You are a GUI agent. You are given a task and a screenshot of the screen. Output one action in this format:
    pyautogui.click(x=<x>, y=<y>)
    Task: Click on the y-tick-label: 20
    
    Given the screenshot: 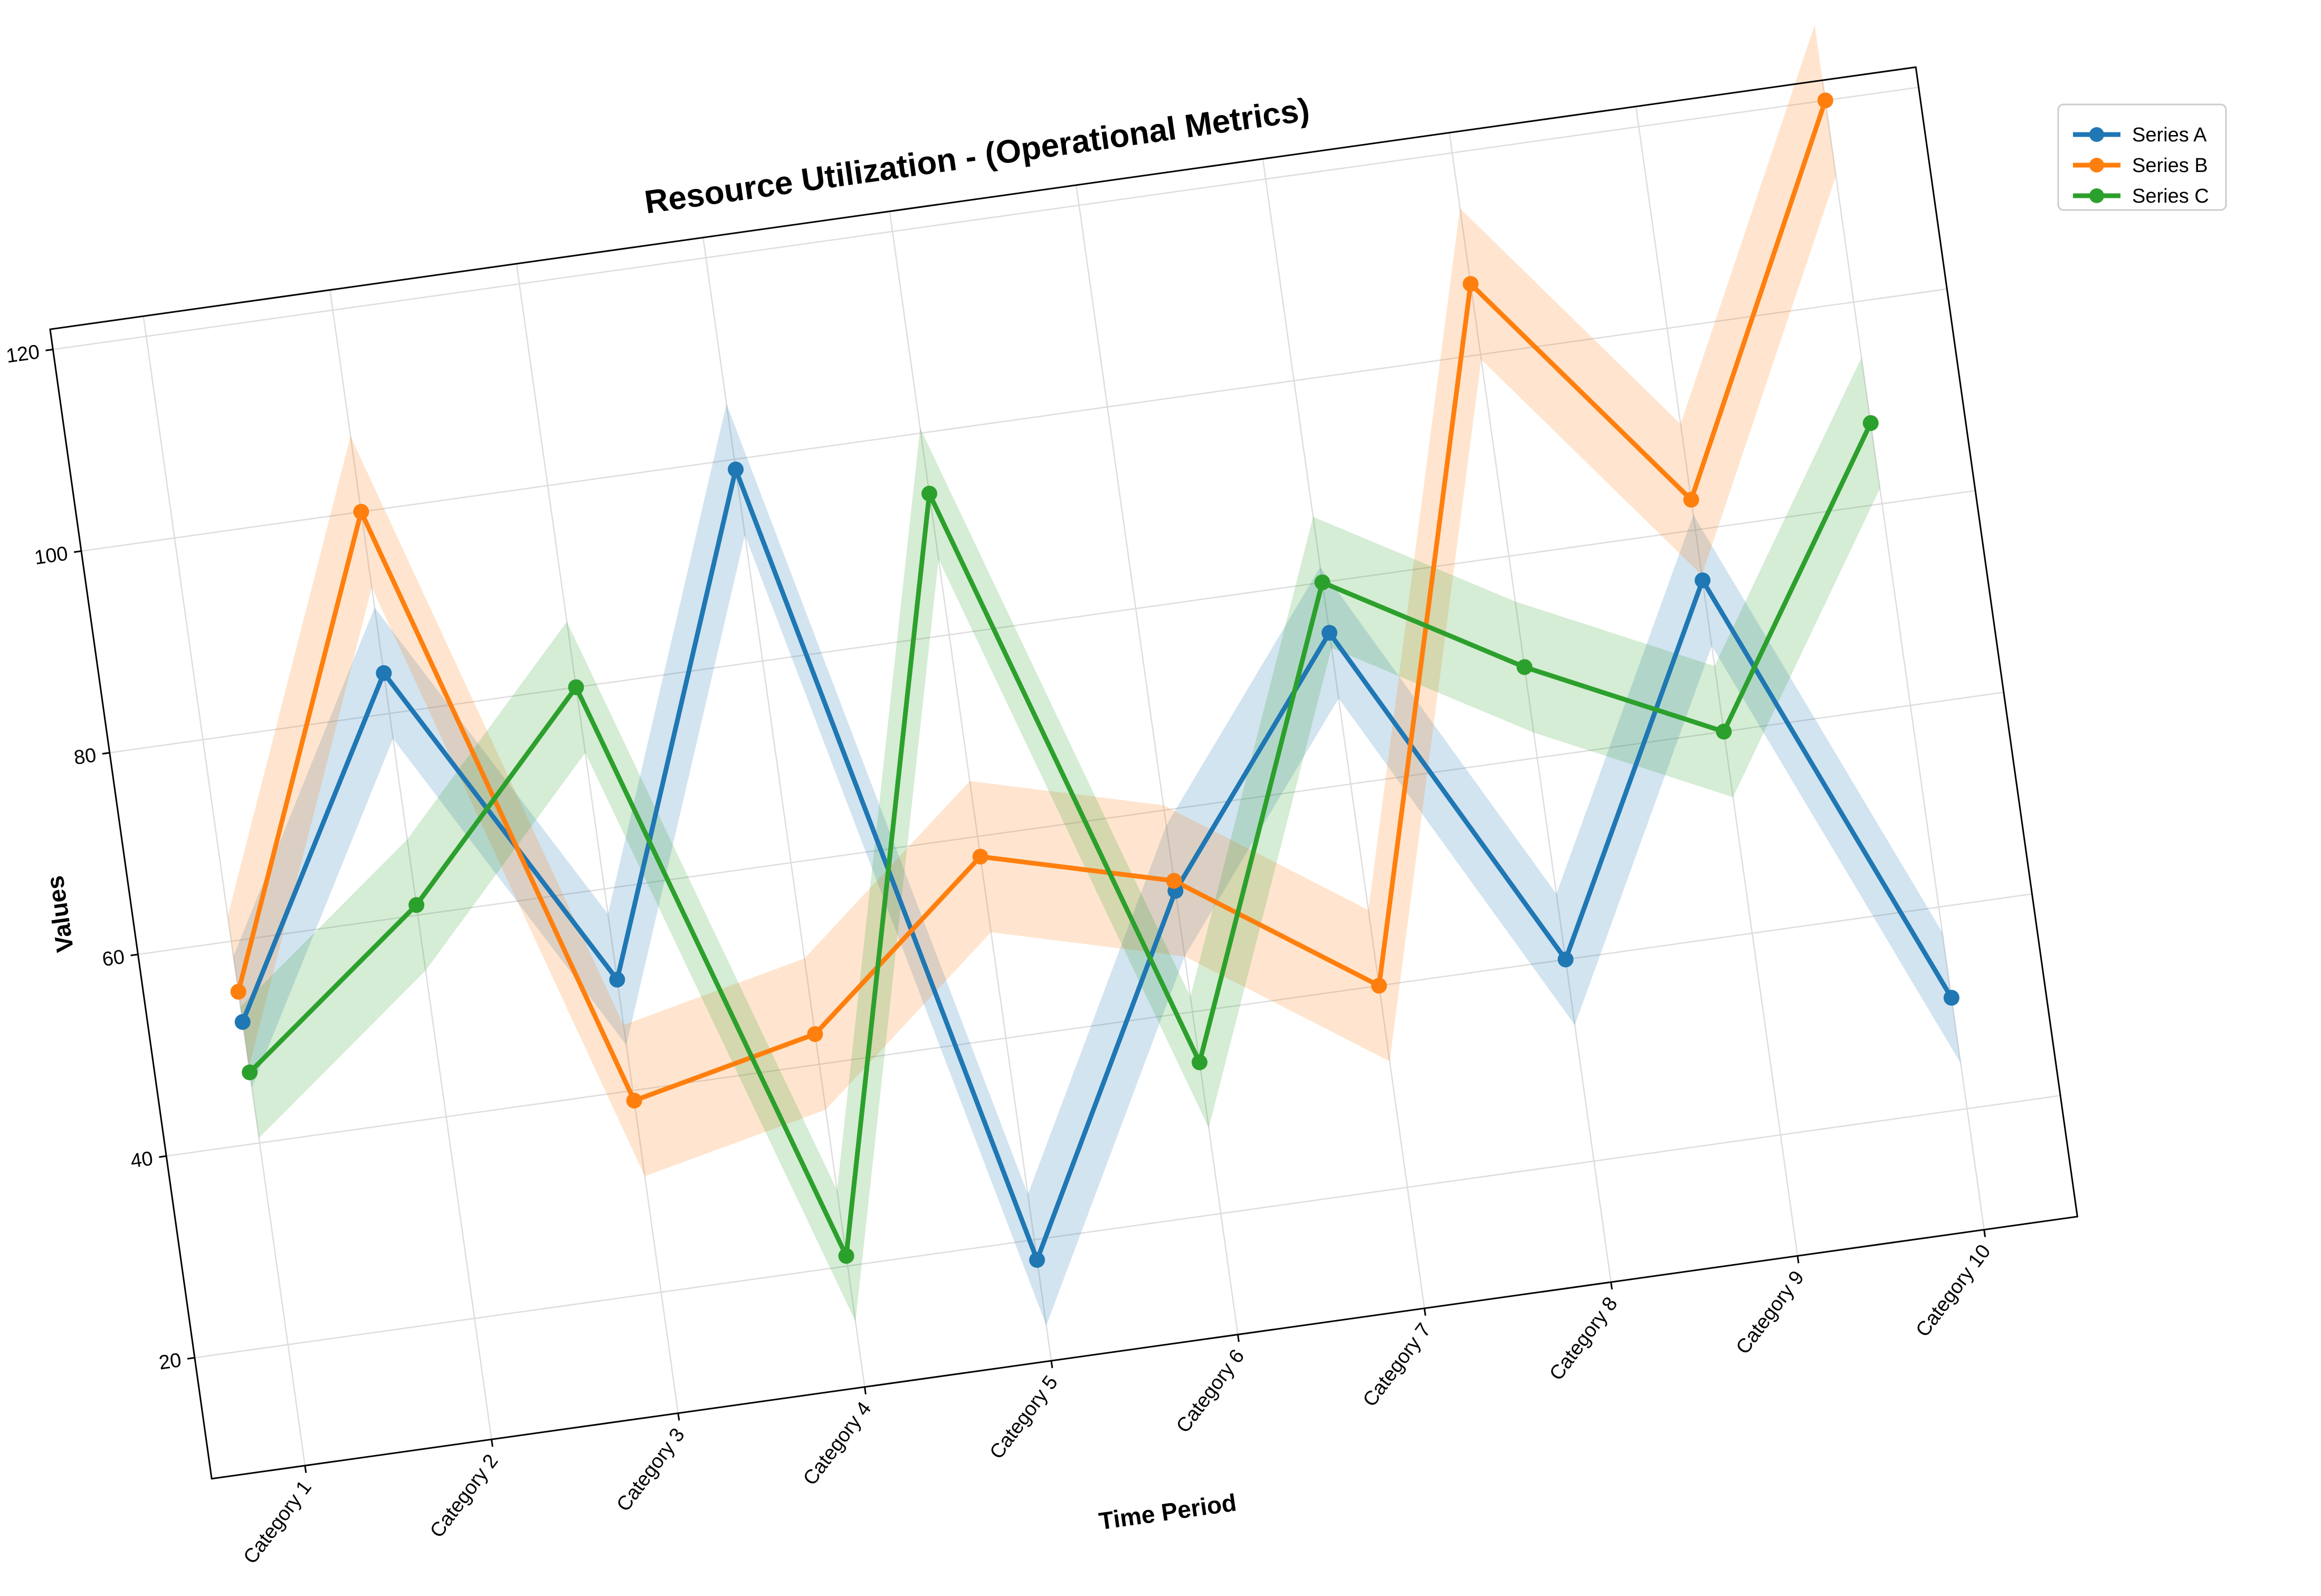 What is the action you would take?
    pyautogui.click(x=170, y=1361)
    